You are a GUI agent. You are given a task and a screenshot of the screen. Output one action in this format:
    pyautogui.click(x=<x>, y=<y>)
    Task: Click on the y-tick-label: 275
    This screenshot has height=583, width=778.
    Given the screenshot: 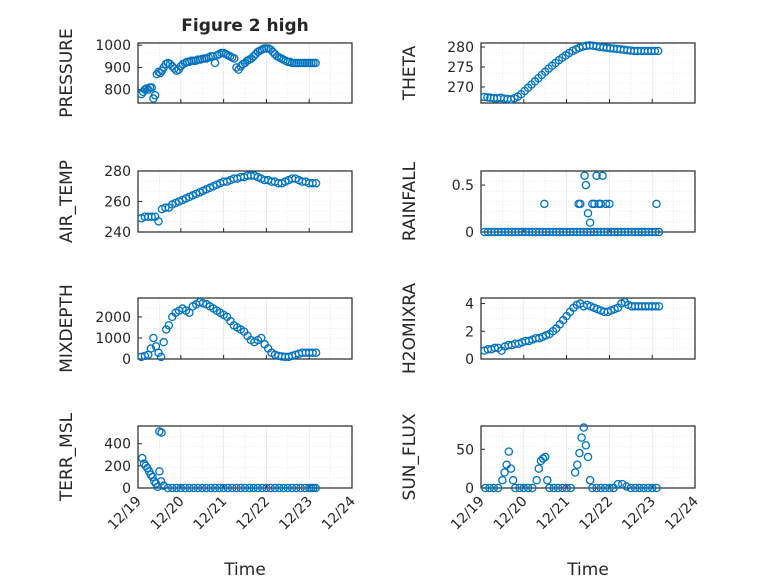 What is the action you would take?
    pyautogui.click(x=460, y=68)
    